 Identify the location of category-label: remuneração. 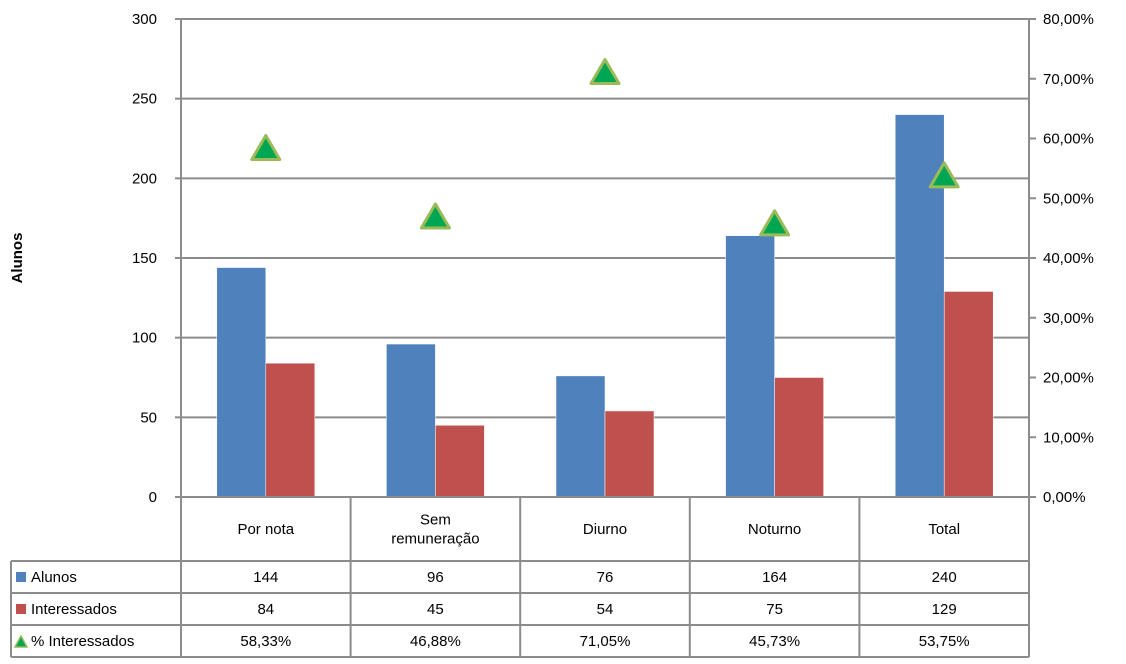
(435, 539).